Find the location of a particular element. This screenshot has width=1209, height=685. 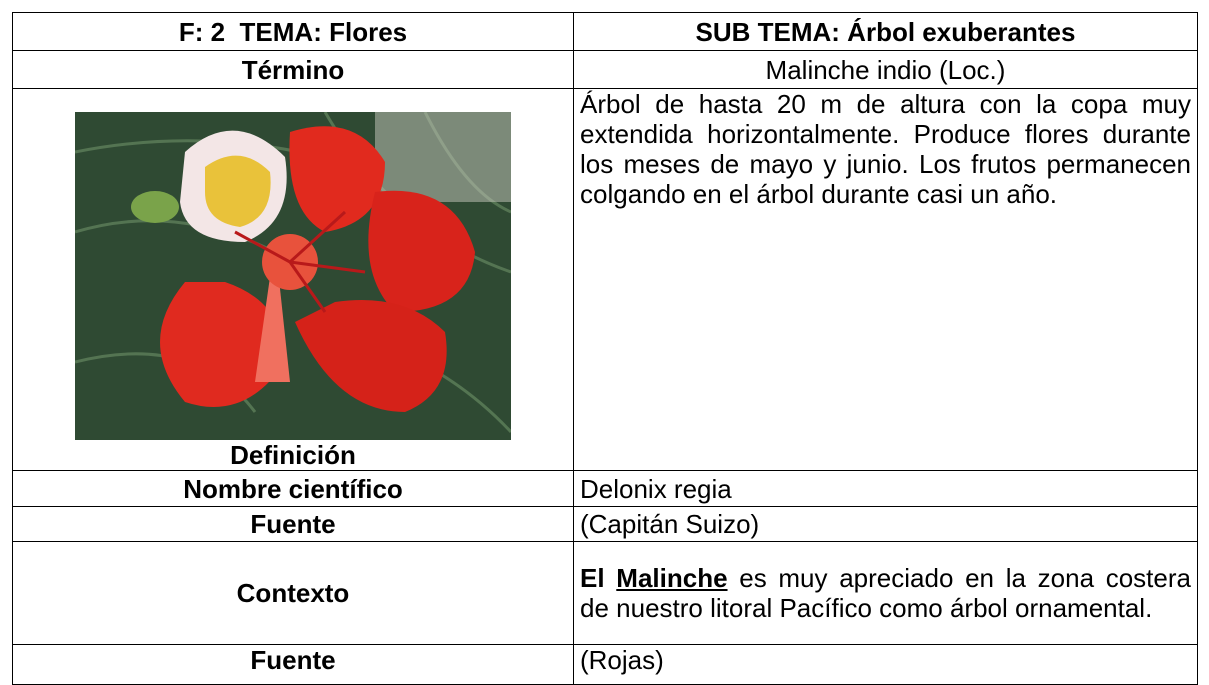

context-label: Contexto is located at coordinates (293, 593).